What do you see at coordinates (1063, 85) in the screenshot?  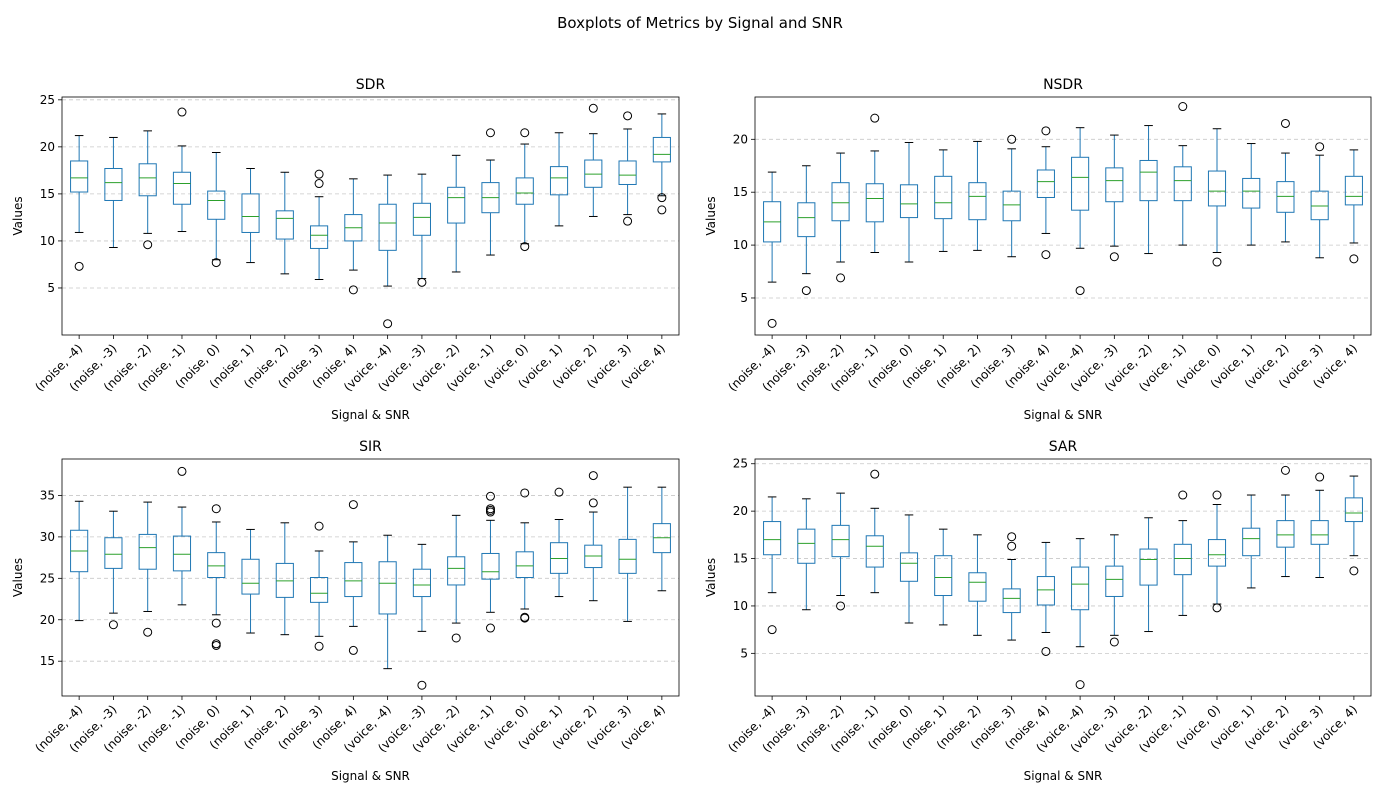 I see `chart-title: NSDR` at bounding box center [1063, 85].